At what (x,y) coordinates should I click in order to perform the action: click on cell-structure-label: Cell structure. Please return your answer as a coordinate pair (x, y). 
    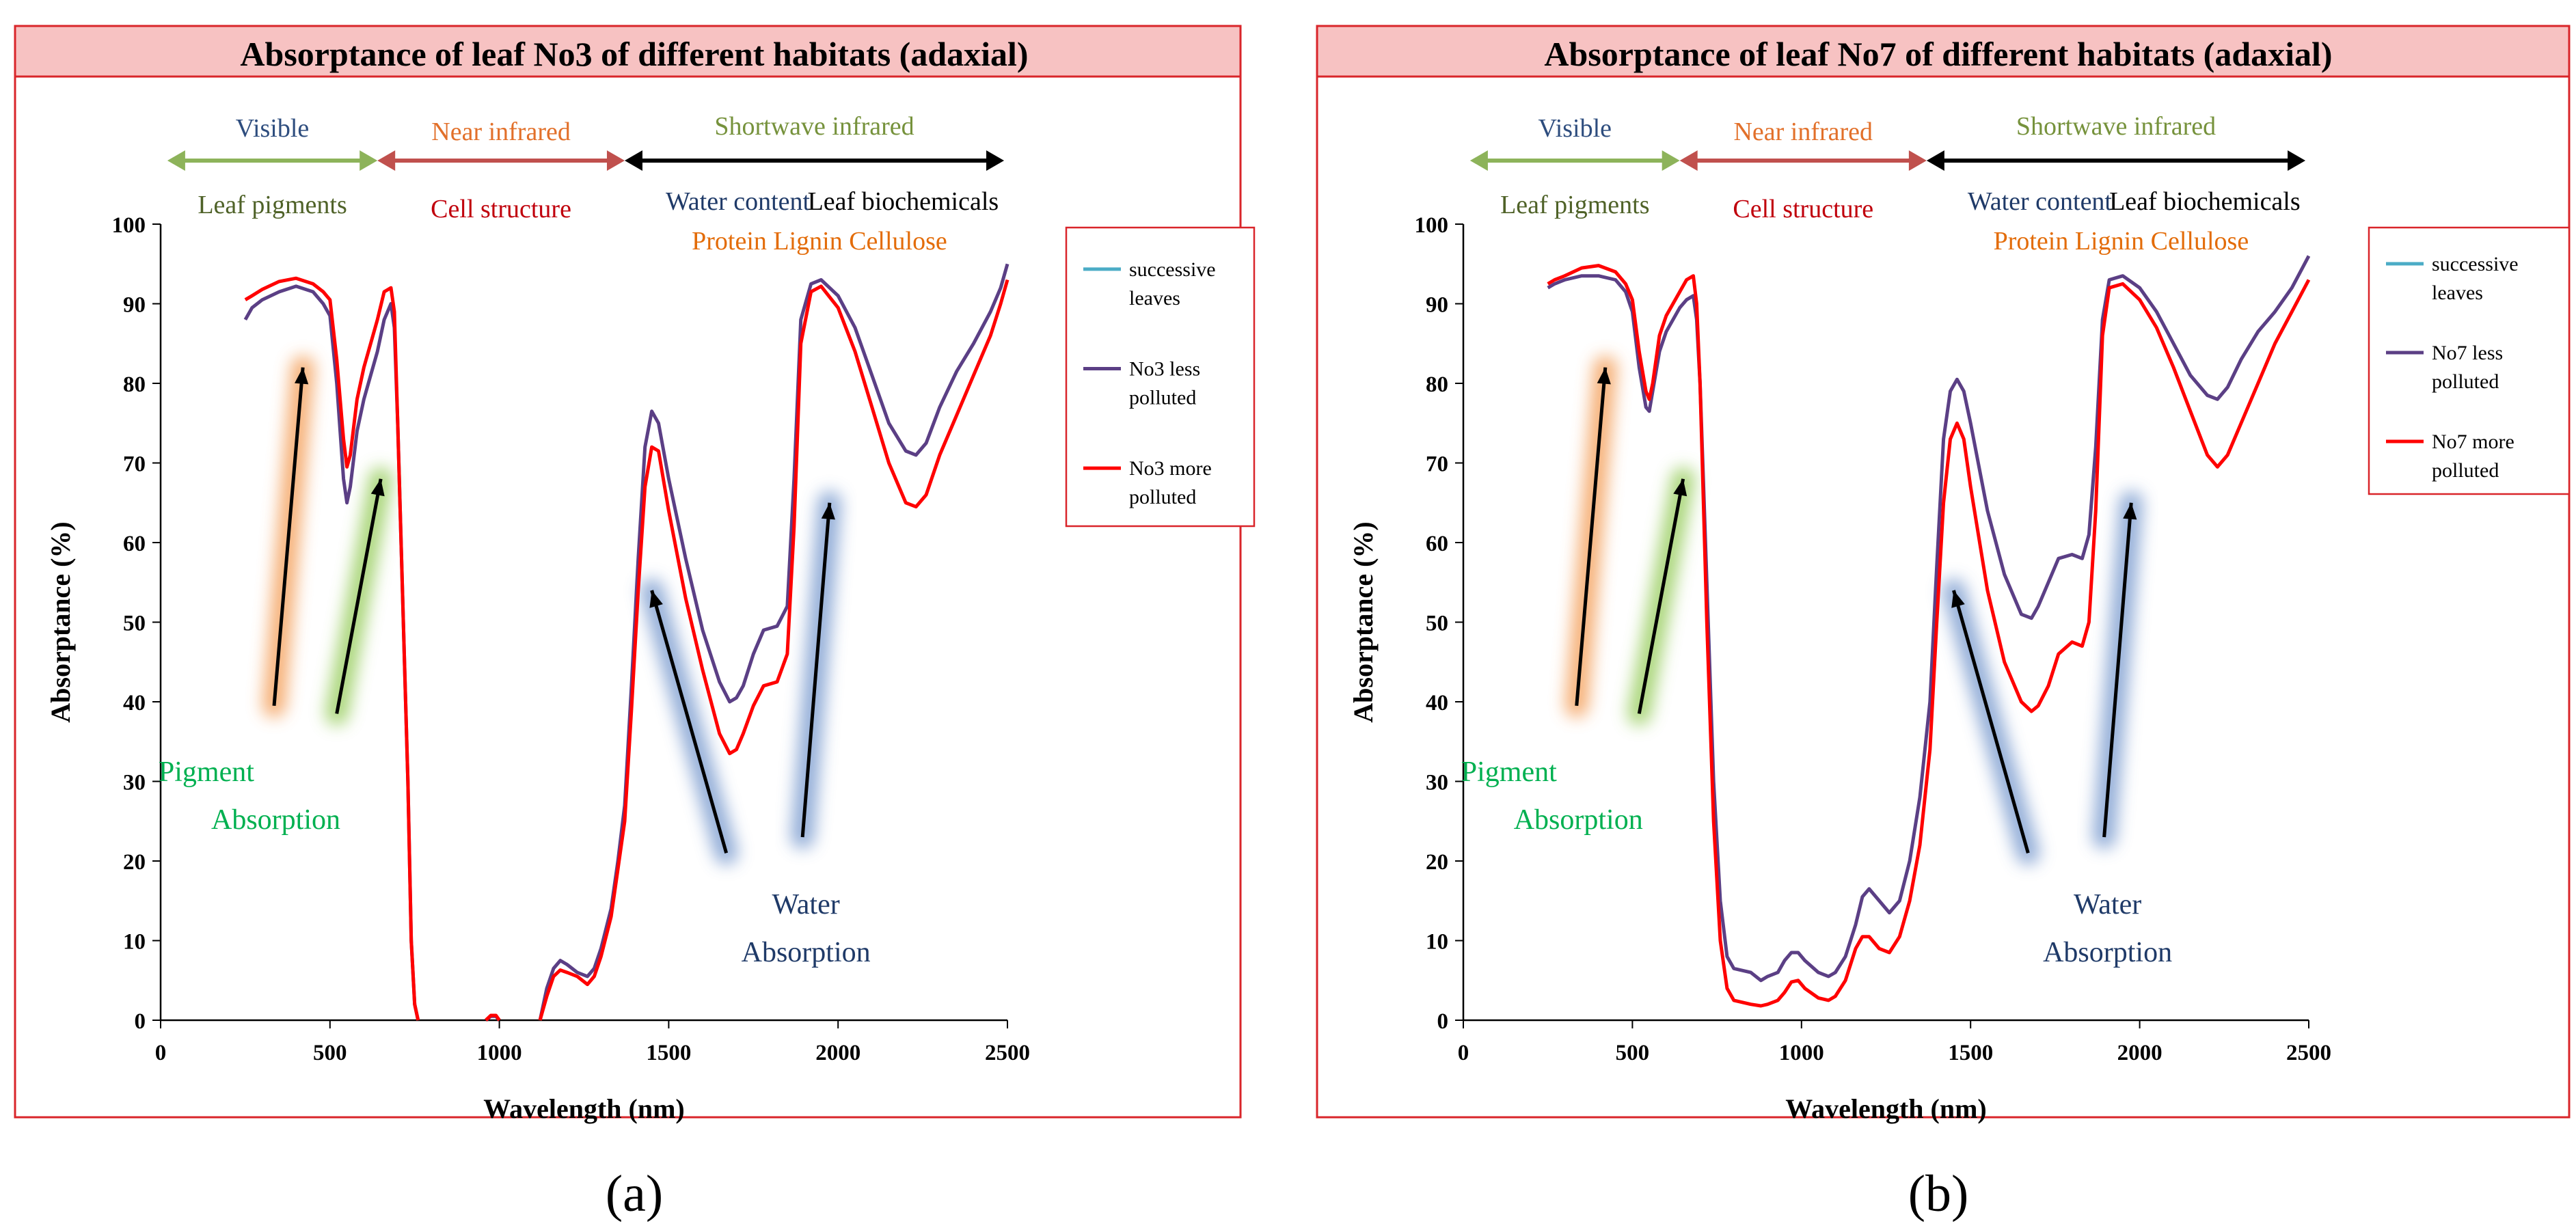
    Looking at the image, I should click on (501, 209).